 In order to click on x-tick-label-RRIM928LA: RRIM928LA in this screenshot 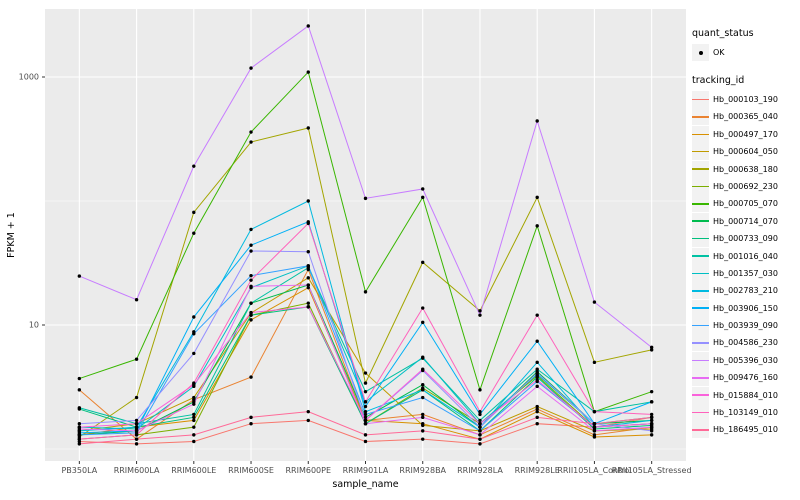, I will do `click(480, 470)`.